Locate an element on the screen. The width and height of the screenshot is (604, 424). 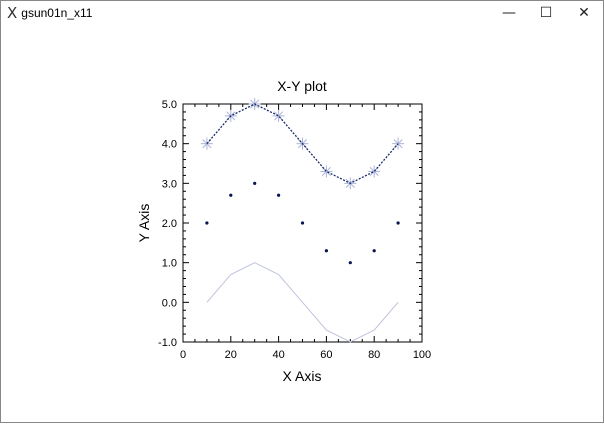
y-tick-label: 5.0 is located at coordinates (169, 105).